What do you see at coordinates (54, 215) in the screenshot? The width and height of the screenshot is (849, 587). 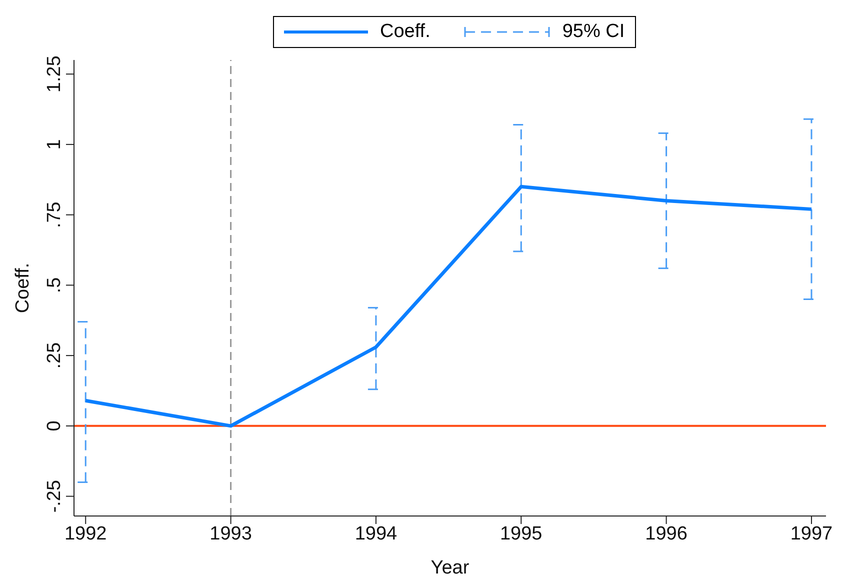 I see `y-tick-label: .75` at bounding box center [54, 215].